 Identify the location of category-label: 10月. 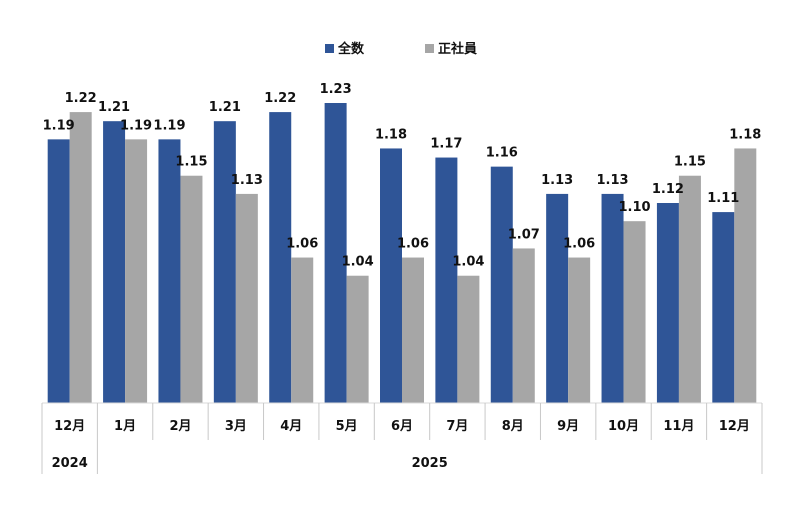
(623, 426).